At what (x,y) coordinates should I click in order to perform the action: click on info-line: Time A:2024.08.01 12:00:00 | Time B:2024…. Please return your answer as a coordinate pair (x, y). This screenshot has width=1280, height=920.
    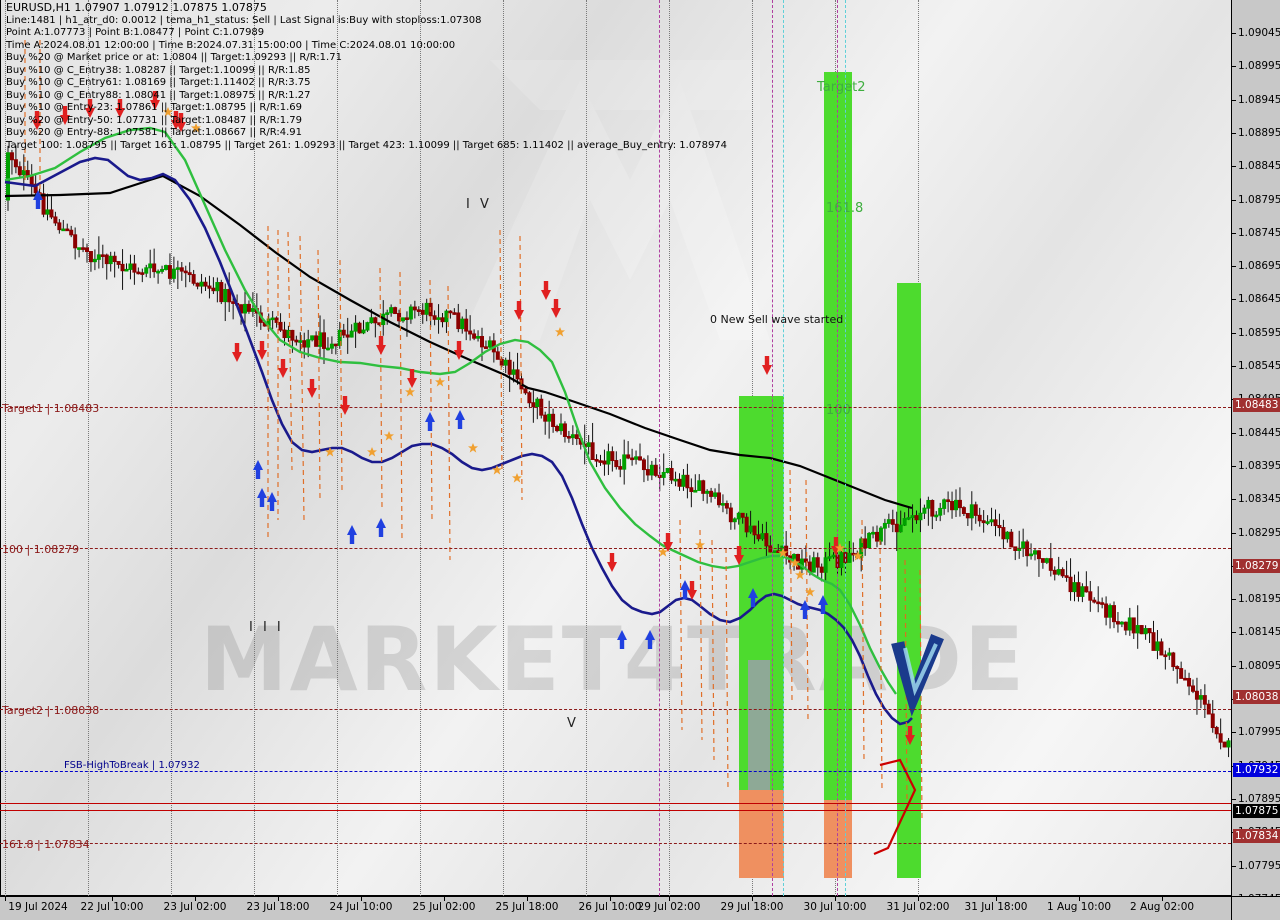
    Looking at the image, I should click on (231, 45).